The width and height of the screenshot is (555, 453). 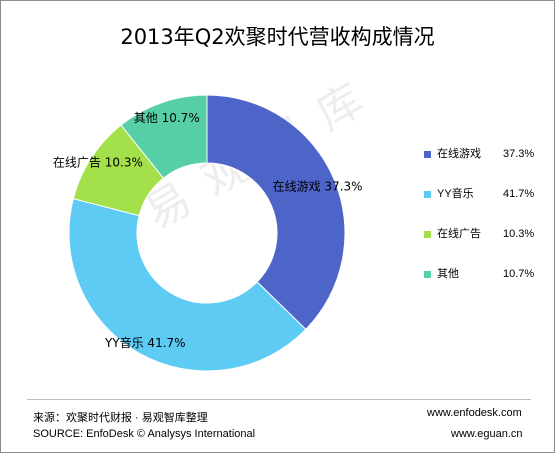 What do you see at coordinates (459, 234) in the screenshot?
I see `legend-label: 在线广告` at bounding box center [459, 234].